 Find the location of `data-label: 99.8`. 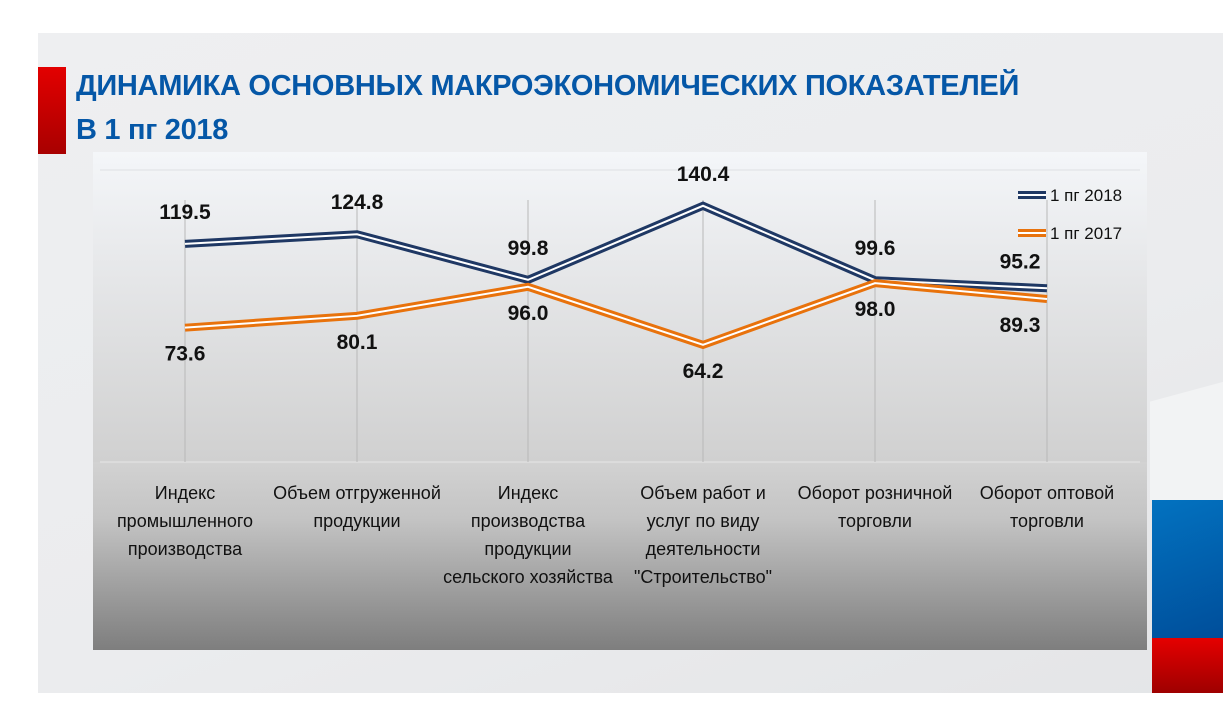

data-label: 99.8 is located at coordinates (528, 248).